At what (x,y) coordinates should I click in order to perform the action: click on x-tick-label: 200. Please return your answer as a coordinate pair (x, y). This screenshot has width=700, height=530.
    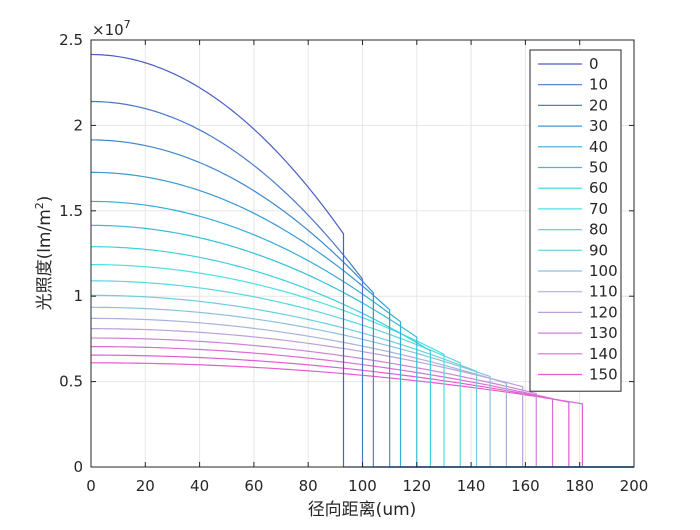
    Looking at the image, I should click on (634, 486).